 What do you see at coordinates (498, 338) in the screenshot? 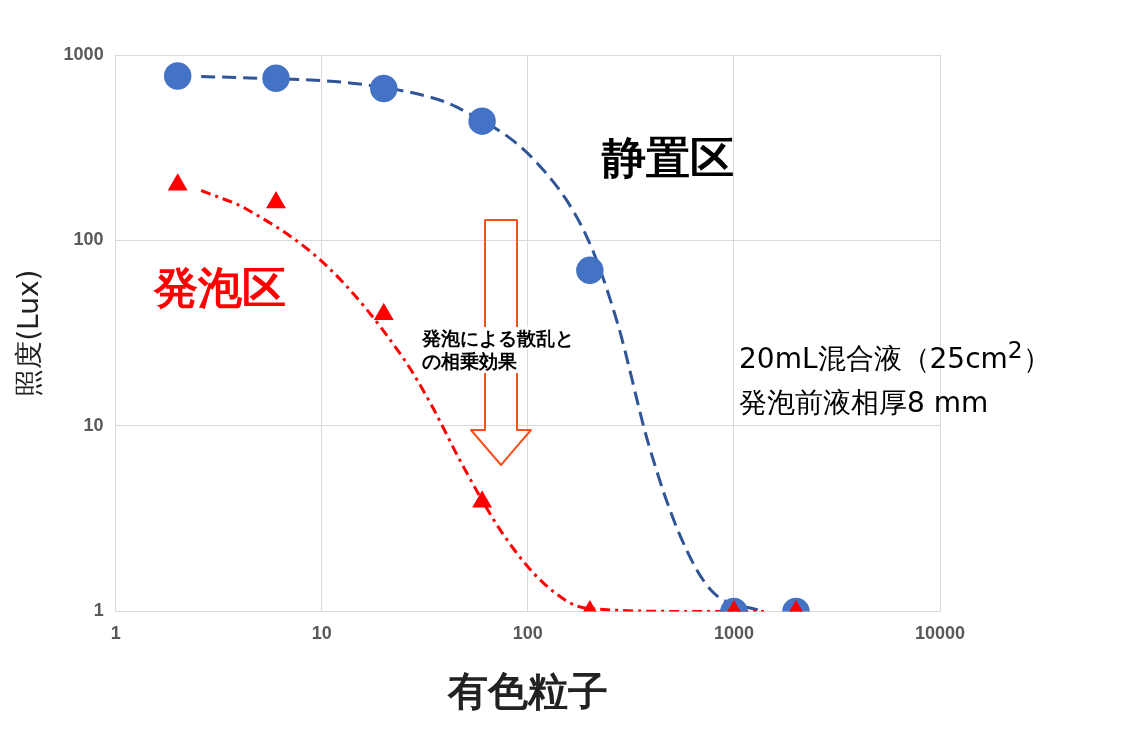
I see `annotation: 発泡による散乱と` at bounding box center [498, 338].